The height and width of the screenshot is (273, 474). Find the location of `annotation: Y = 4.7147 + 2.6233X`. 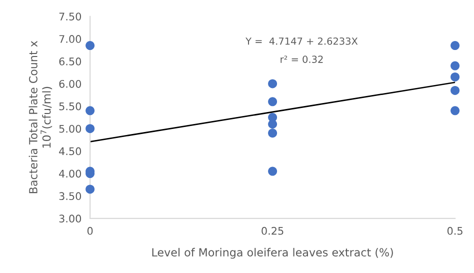

annotation: Y = 4.7147 + 2.6233X is located at coordinates (302, 41).